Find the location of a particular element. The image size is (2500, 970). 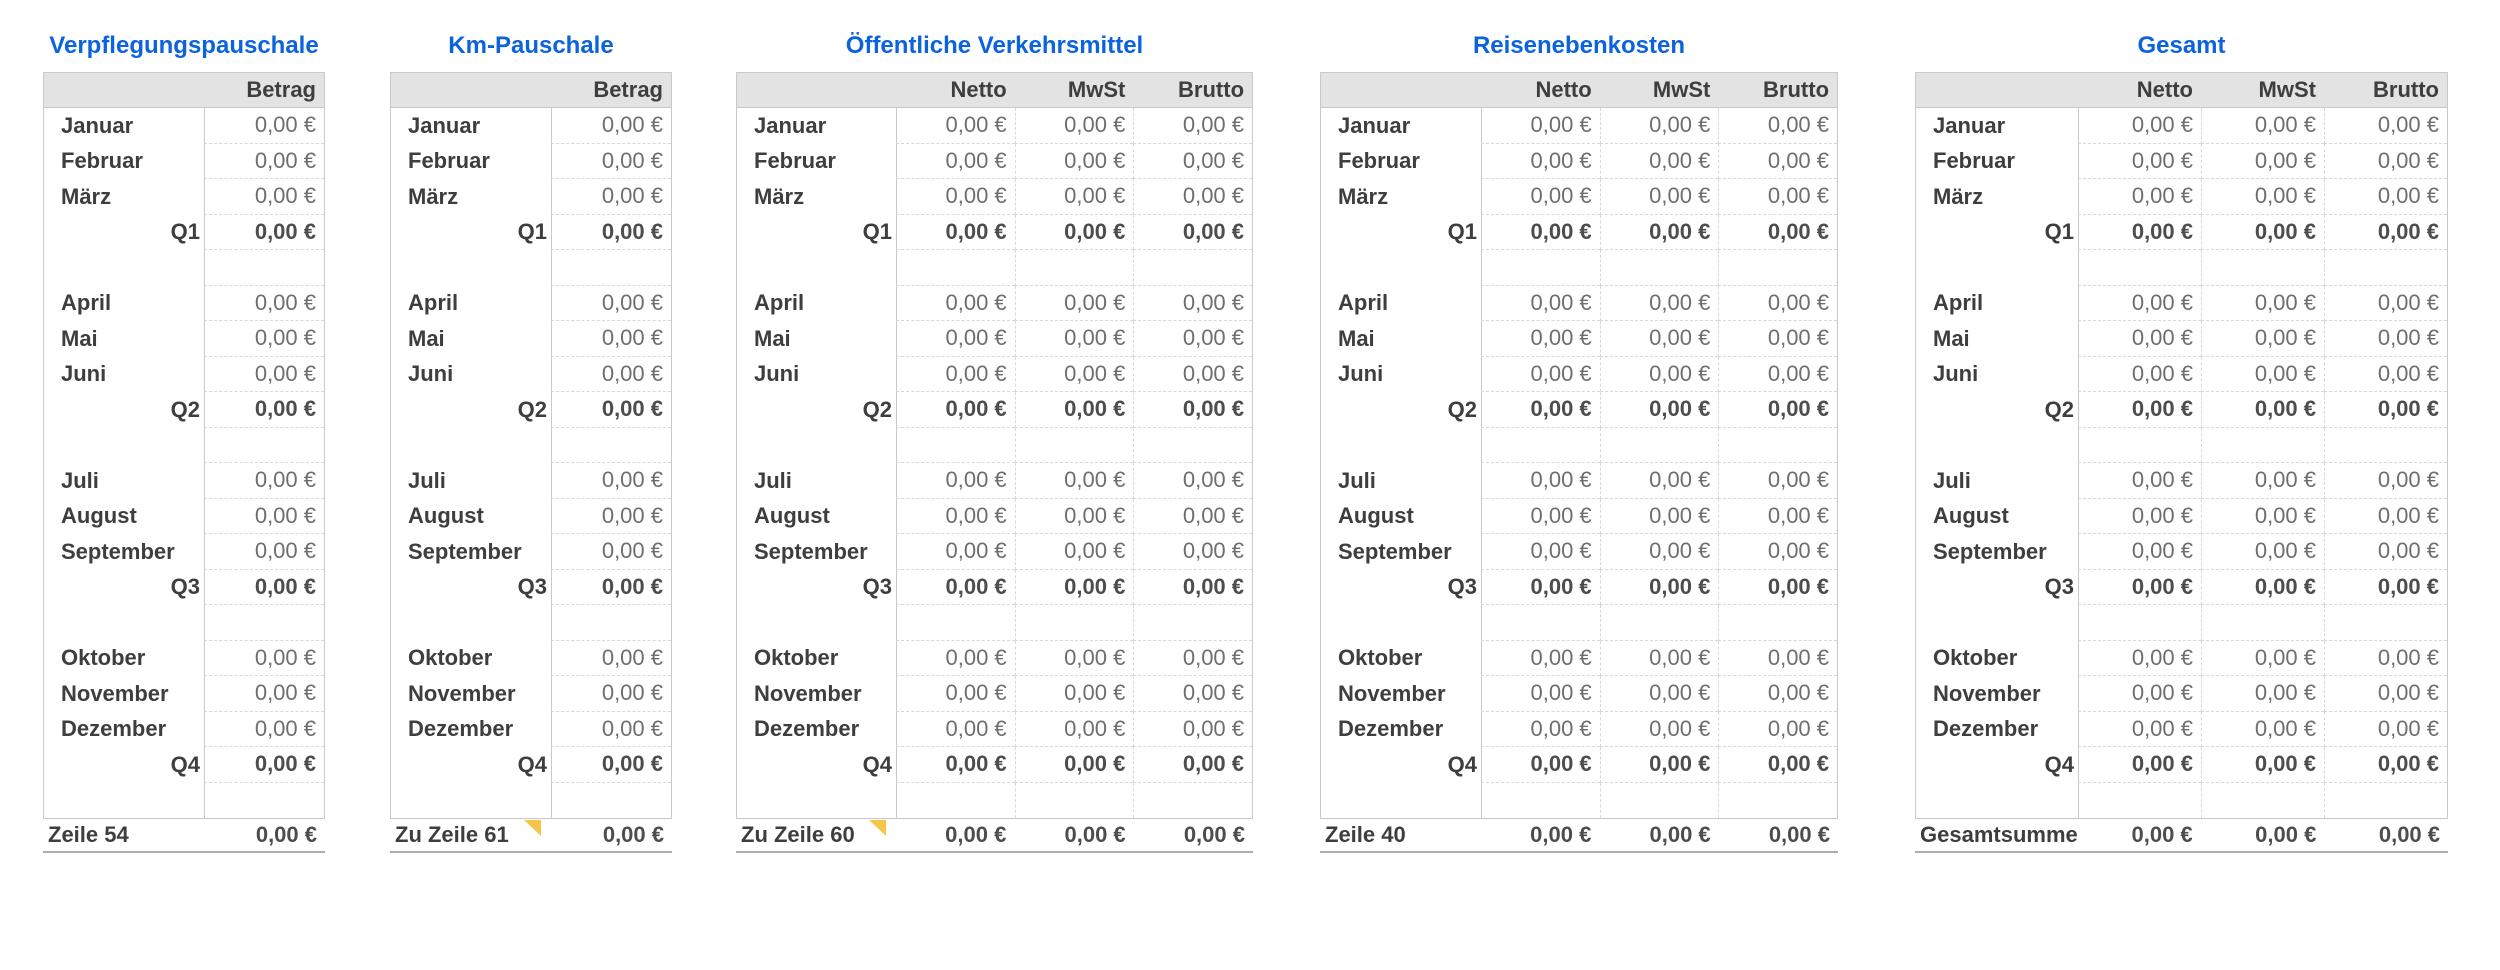

quarter-label-cell: Q3 is located at coordinates (532, 587).